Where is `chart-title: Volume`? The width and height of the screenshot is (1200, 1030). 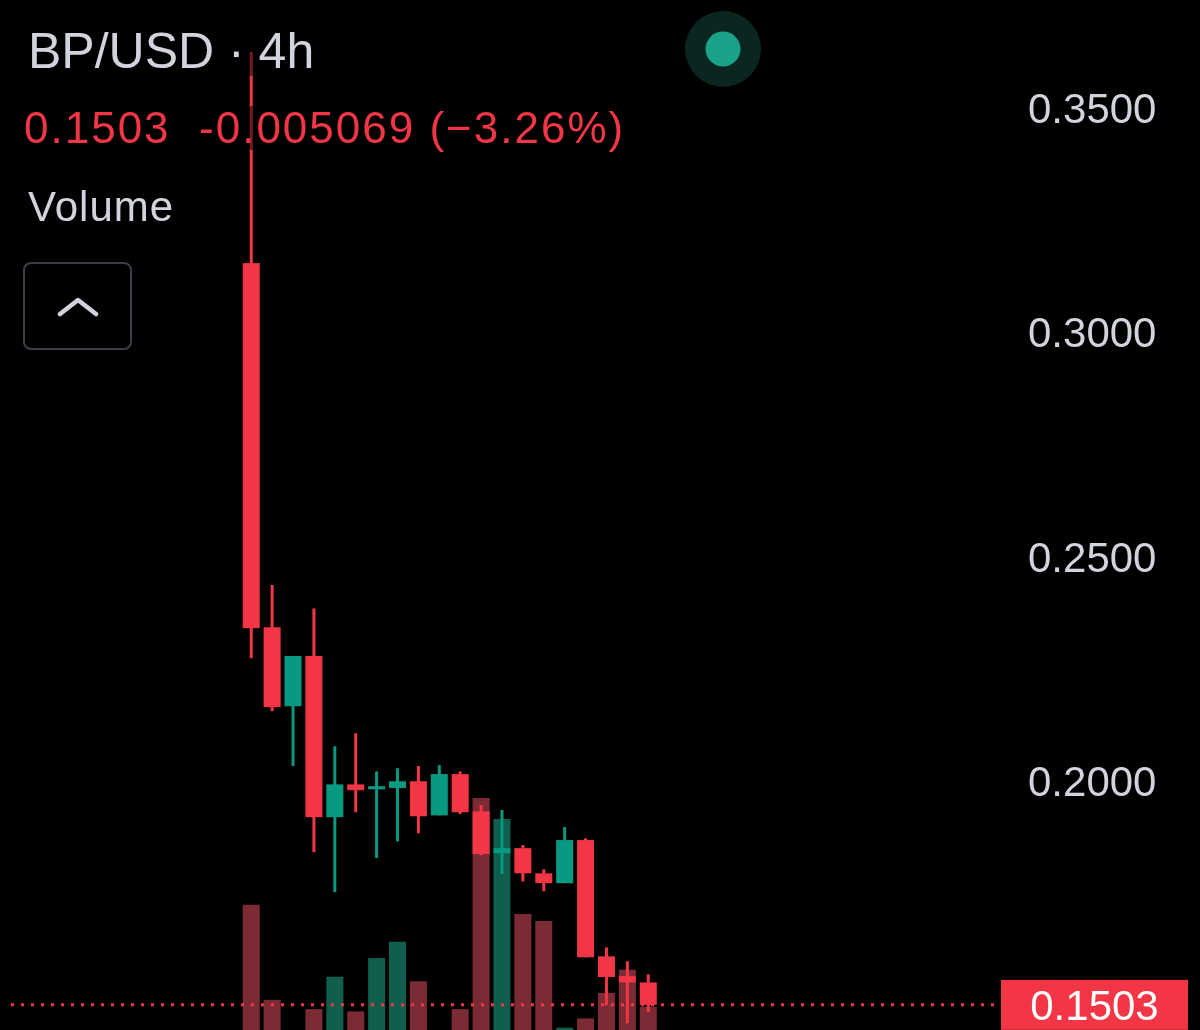 chart-title: Volume is located at coordinates (101, 206).